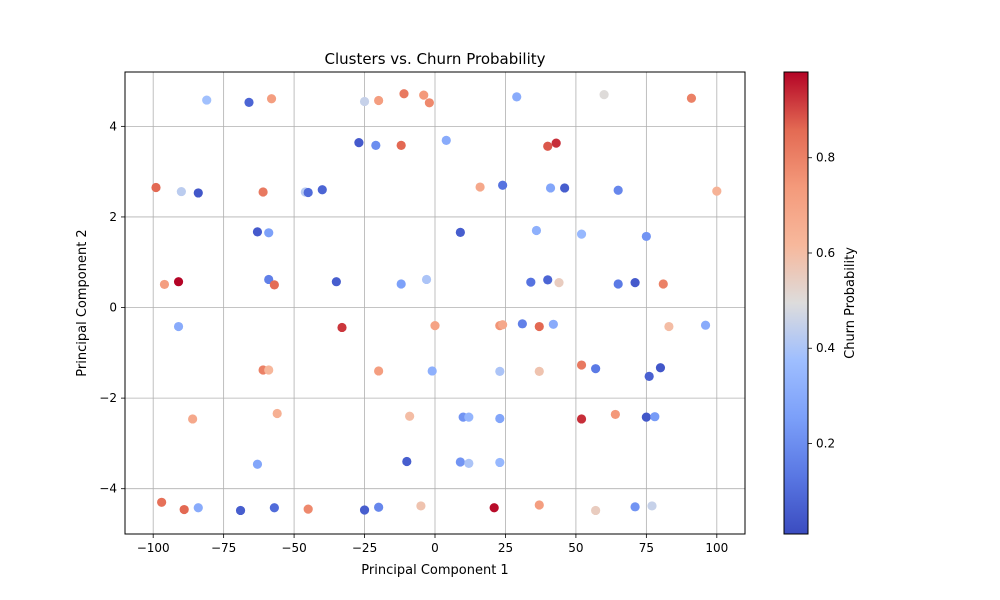 Image resolution: width=1000 pixels, height=600 pixels. What do you see at coordinates (153, 548) in the screenshot?
I see `x-tick-label: −100` at bounding box center [153, 548].